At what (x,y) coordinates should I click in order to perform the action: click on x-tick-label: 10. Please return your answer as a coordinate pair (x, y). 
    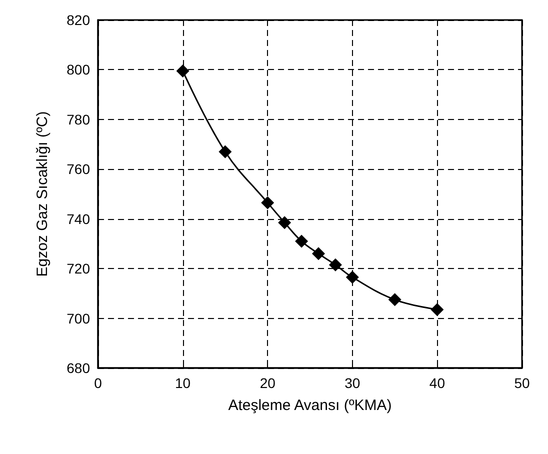
    Looking at the image, I should click on (183, 383).